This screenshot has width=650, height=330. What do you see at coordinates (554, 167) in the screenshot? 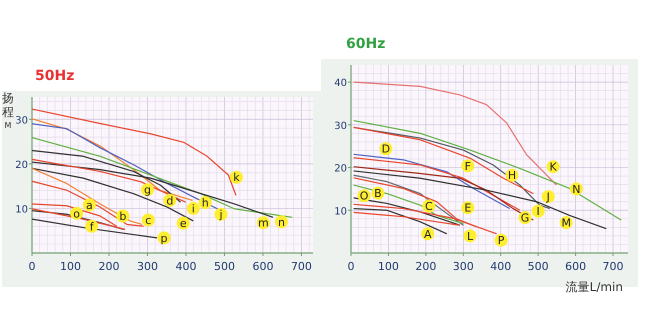
I see `annotation: K` at bounding box center [554, 167].